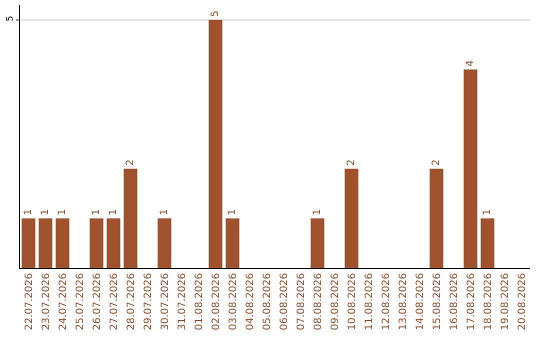 This screenshot has height=340, width=540. What do you see at coordinates (505, 301) in the screenshot?
I see `x-tick-label: 19.08.2026` at bounding box center [505, 301].